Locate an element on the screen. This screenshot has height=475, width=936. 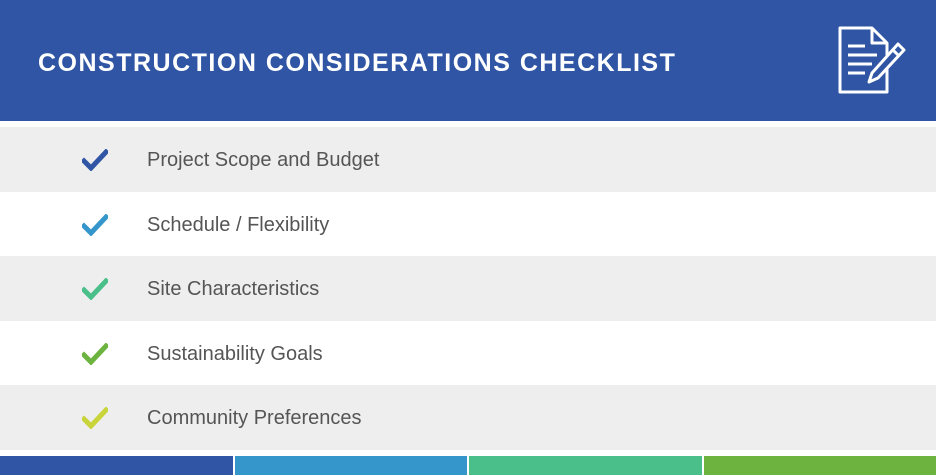
document-edit-icon is located at coordinates (872, 60).